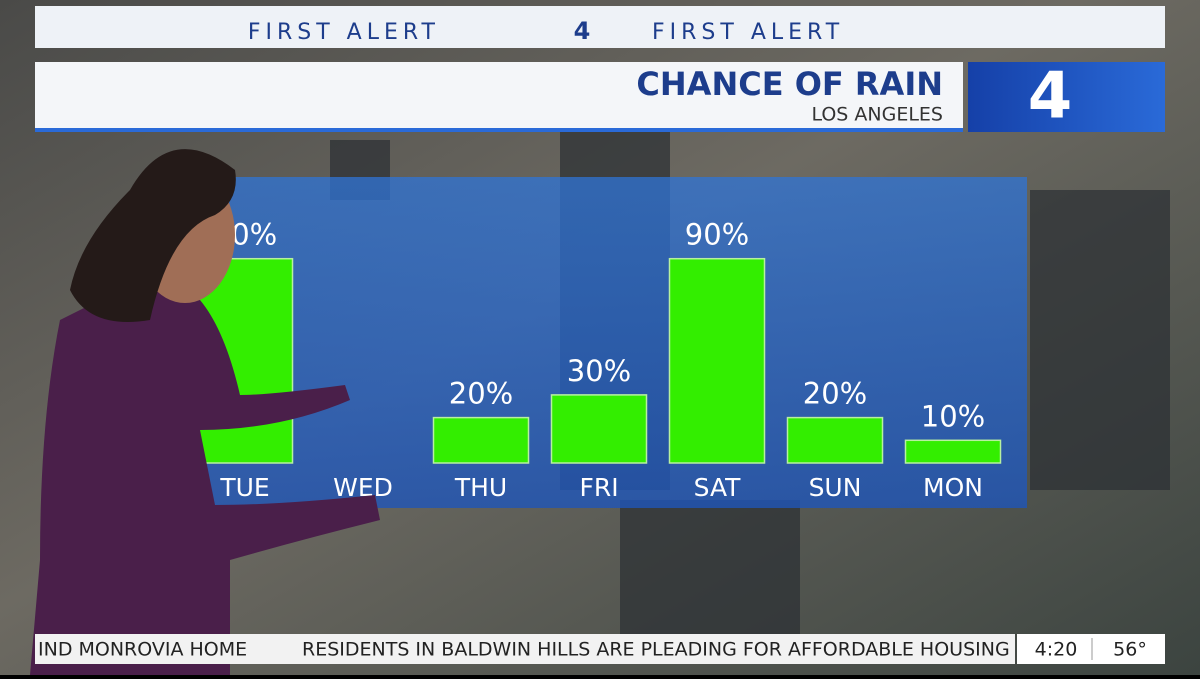 The image size is (1200, 679). What do you see at coordinates (877, 115) in the screenshot?
I see `chart-subtitle: LOS ANGELES` at bounding box center [877, 115].